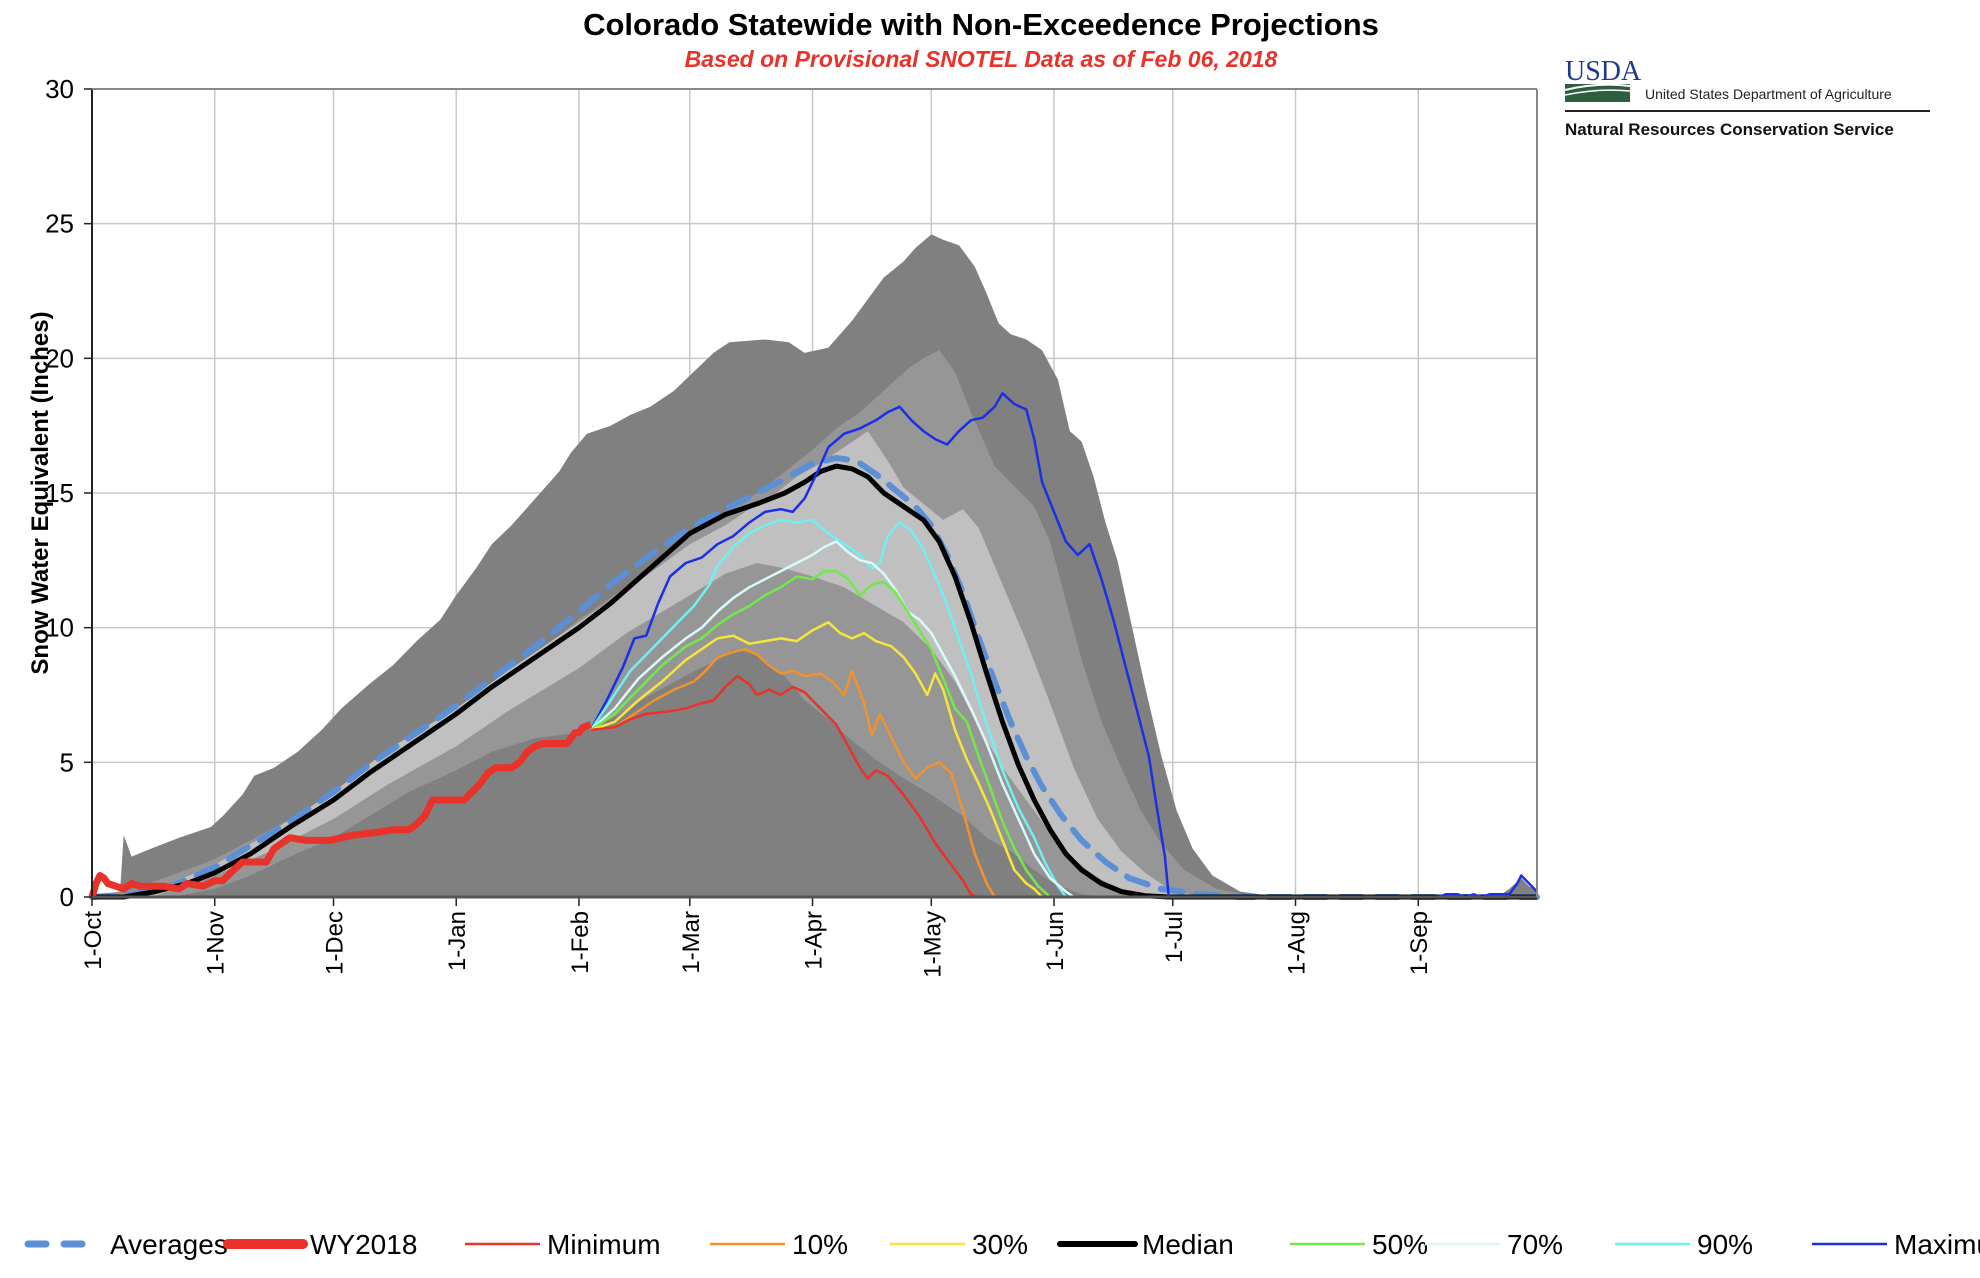 This screenshot has height=1278, width=1980. What do you see at coordinates (59, 224) in the screenshot?
I see `y-tick-label: 25` at bounding box center [59, 224].